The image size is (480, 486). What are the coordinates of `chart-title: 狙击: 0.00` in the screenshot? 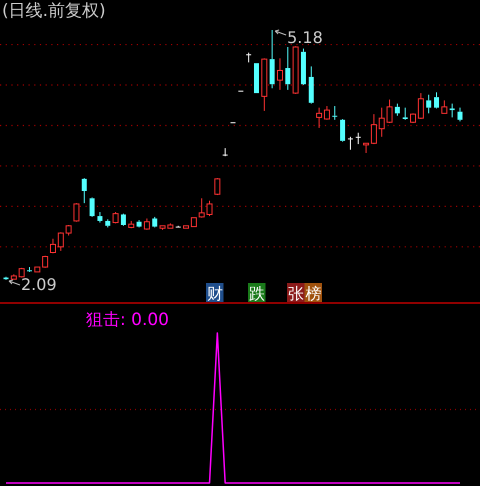 It's located at (127, 320).